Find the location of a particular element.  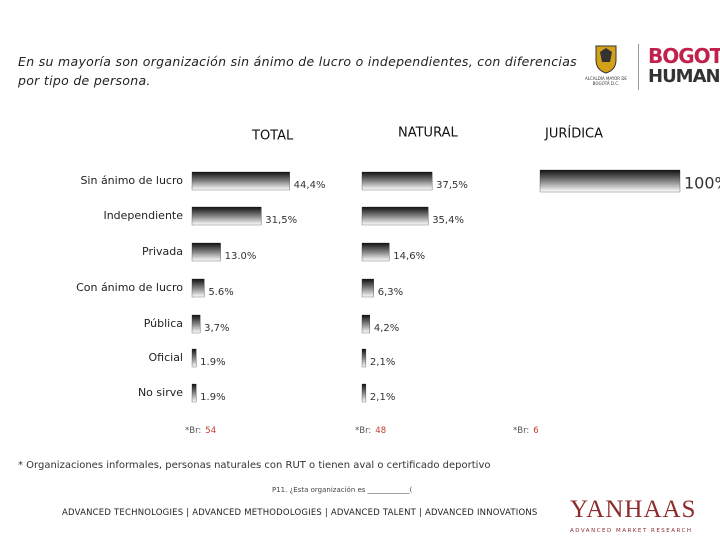

base-label: *Br: 48 is located at coordinates (370, 431).